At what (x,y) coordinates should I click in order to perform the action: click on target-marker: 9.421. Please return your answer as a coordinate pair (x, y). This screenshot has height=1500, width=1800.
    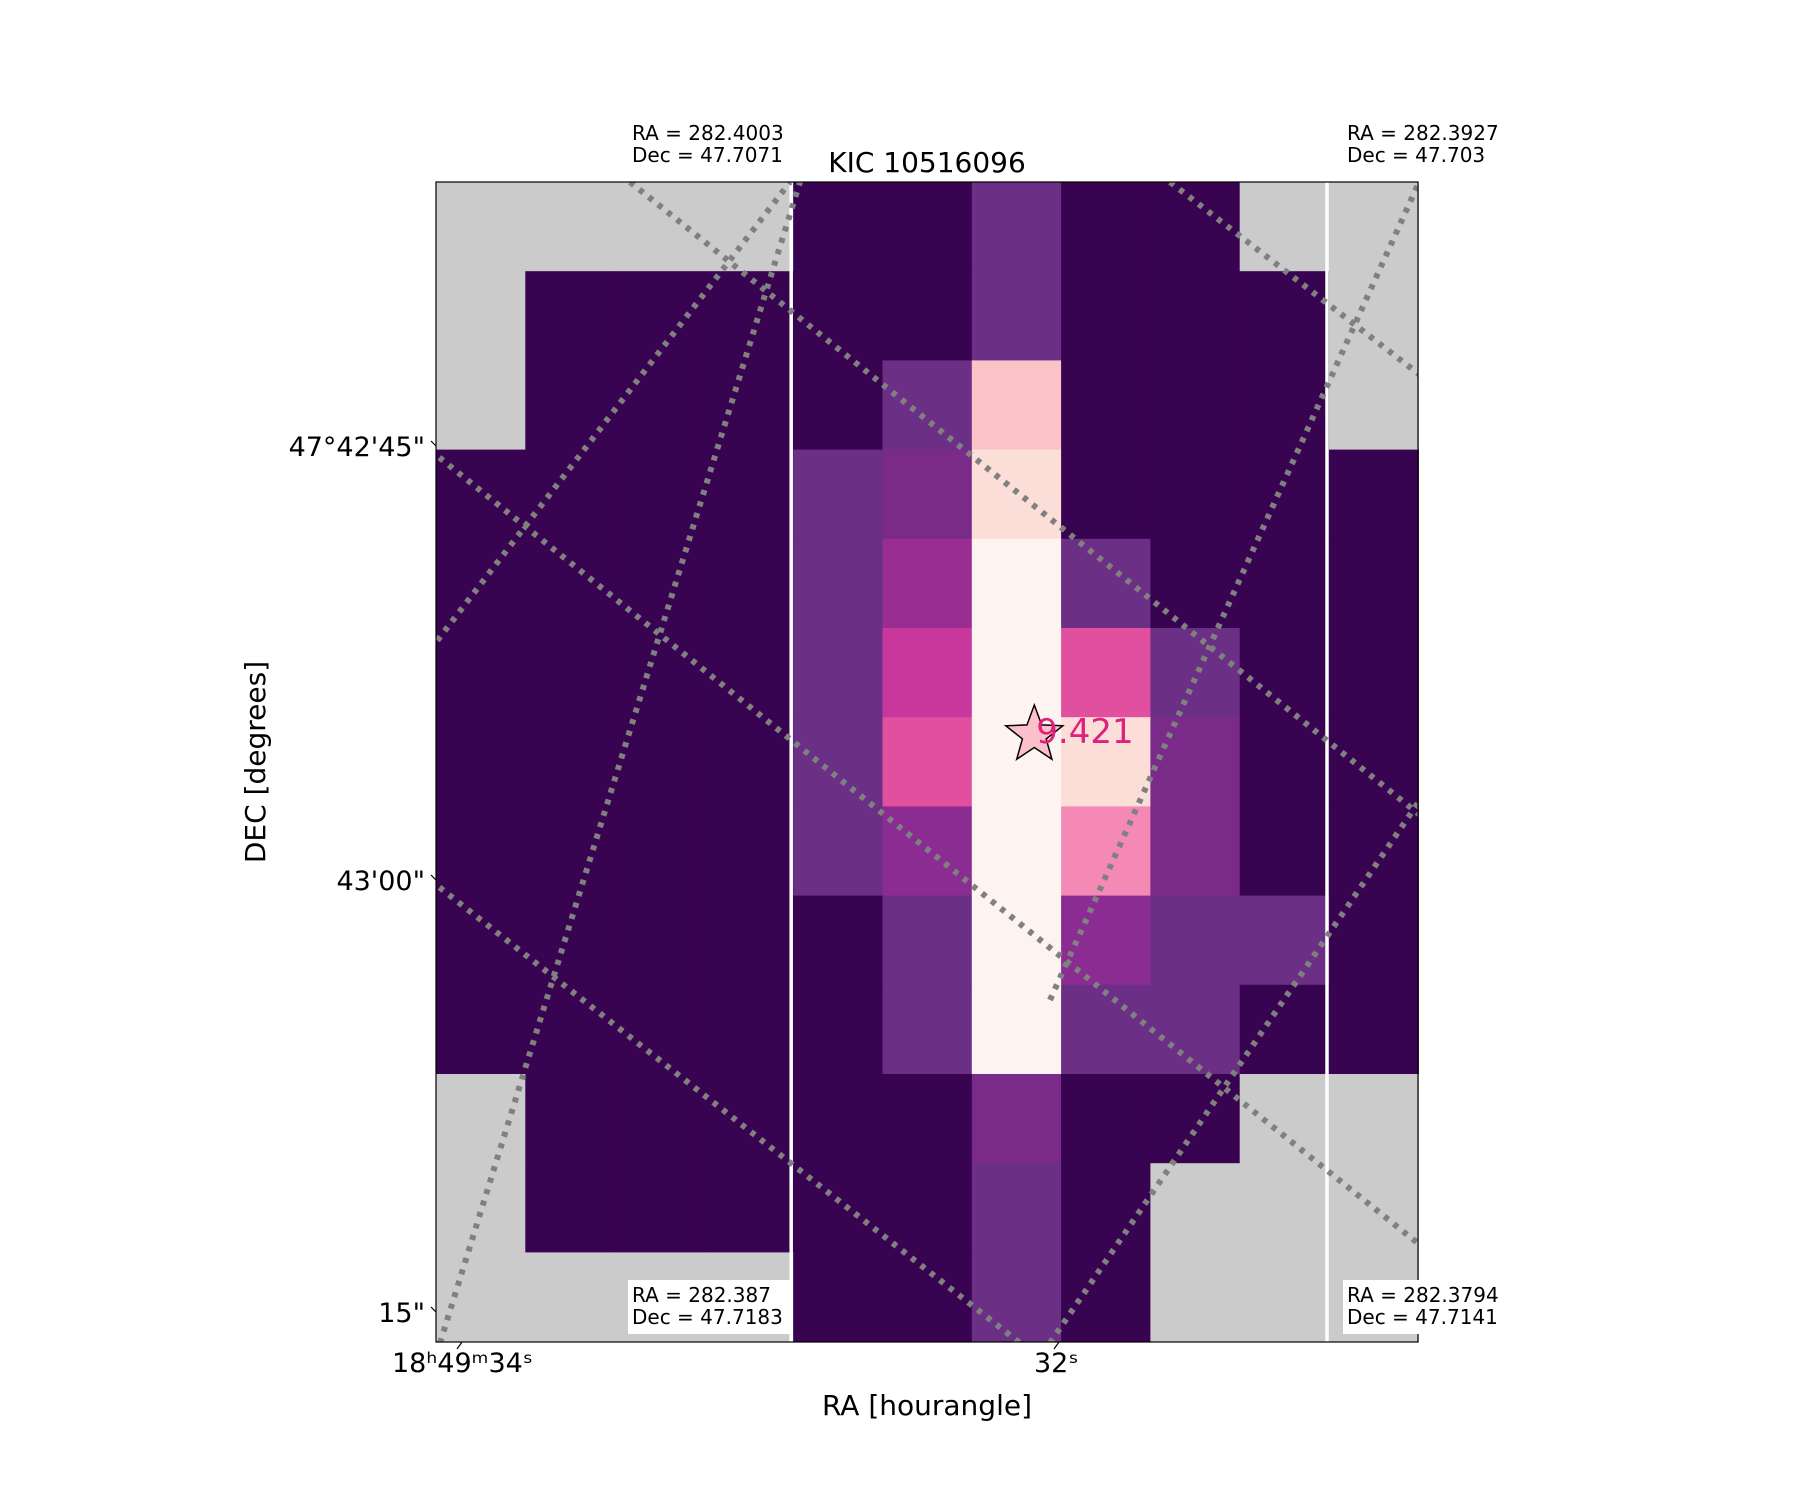
    Looking at the image, I should click on (1068, 732).